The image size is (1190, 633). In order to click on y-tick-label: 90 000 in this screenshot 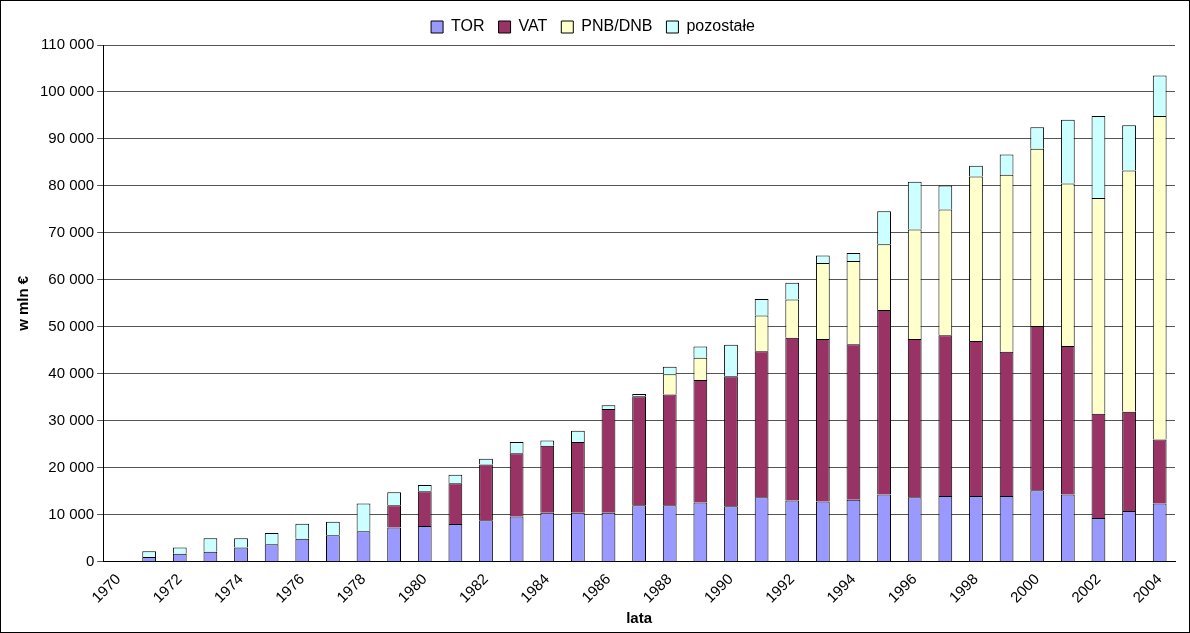, I will do `click(71, 138)`.